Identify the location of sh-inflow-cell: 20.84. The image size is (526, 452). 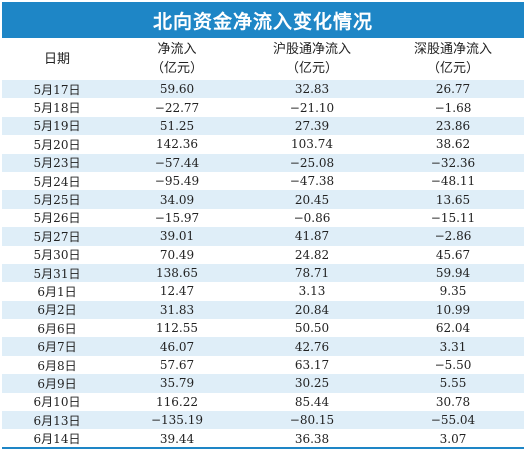
(312, 309).